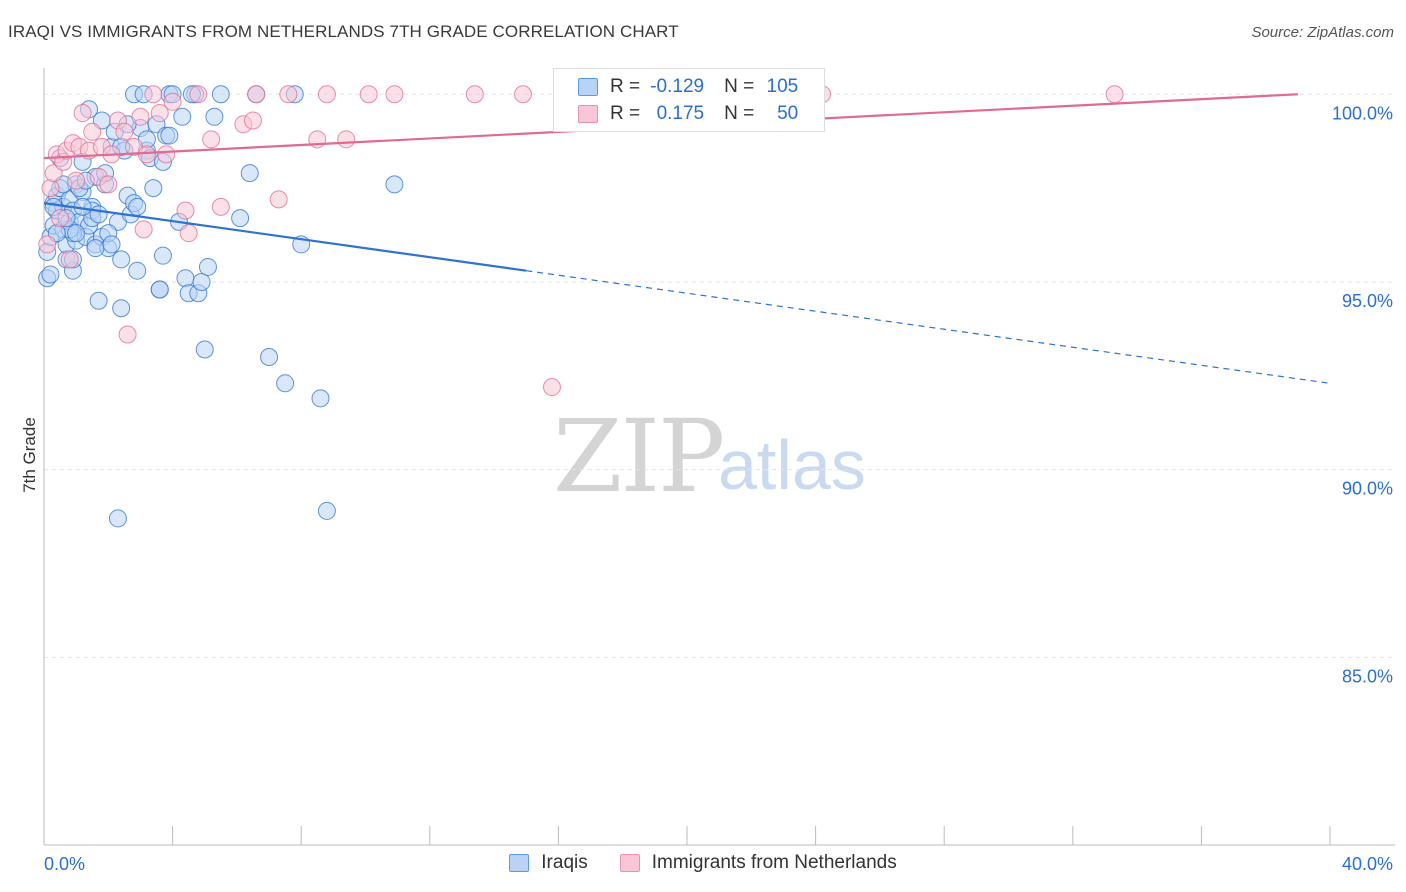 The height and width of the screenshot is (892, 1406). Describe the element at coordinates (1367, 676) in the screenshot. I see `y-tick-label: 85.0%` at that location.